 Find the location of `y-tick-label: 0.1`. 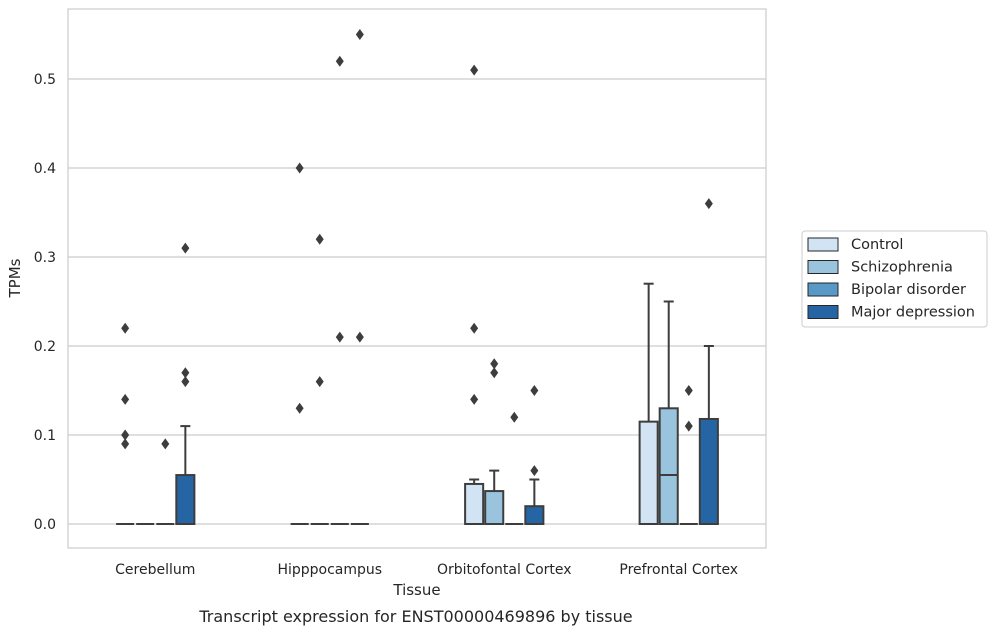

y-tick-label: 0.1 is located at coordinates (45, 436).